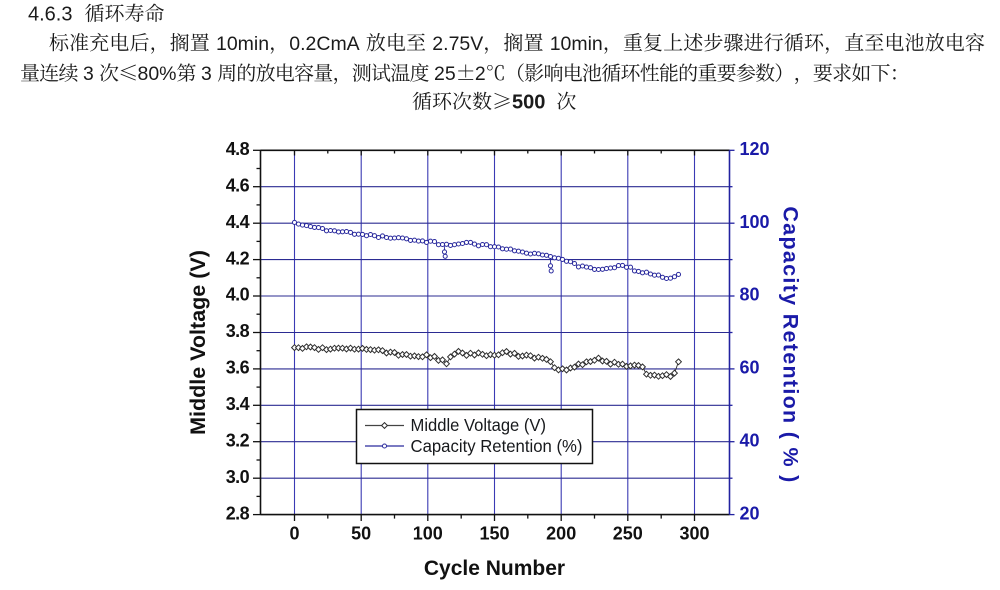 The width and height of the screenshot is (1000, 590). Describe the element at coordinates (497, 446) in the screenshot. I see `svg-text: Capacity Retention (%)` at that location.